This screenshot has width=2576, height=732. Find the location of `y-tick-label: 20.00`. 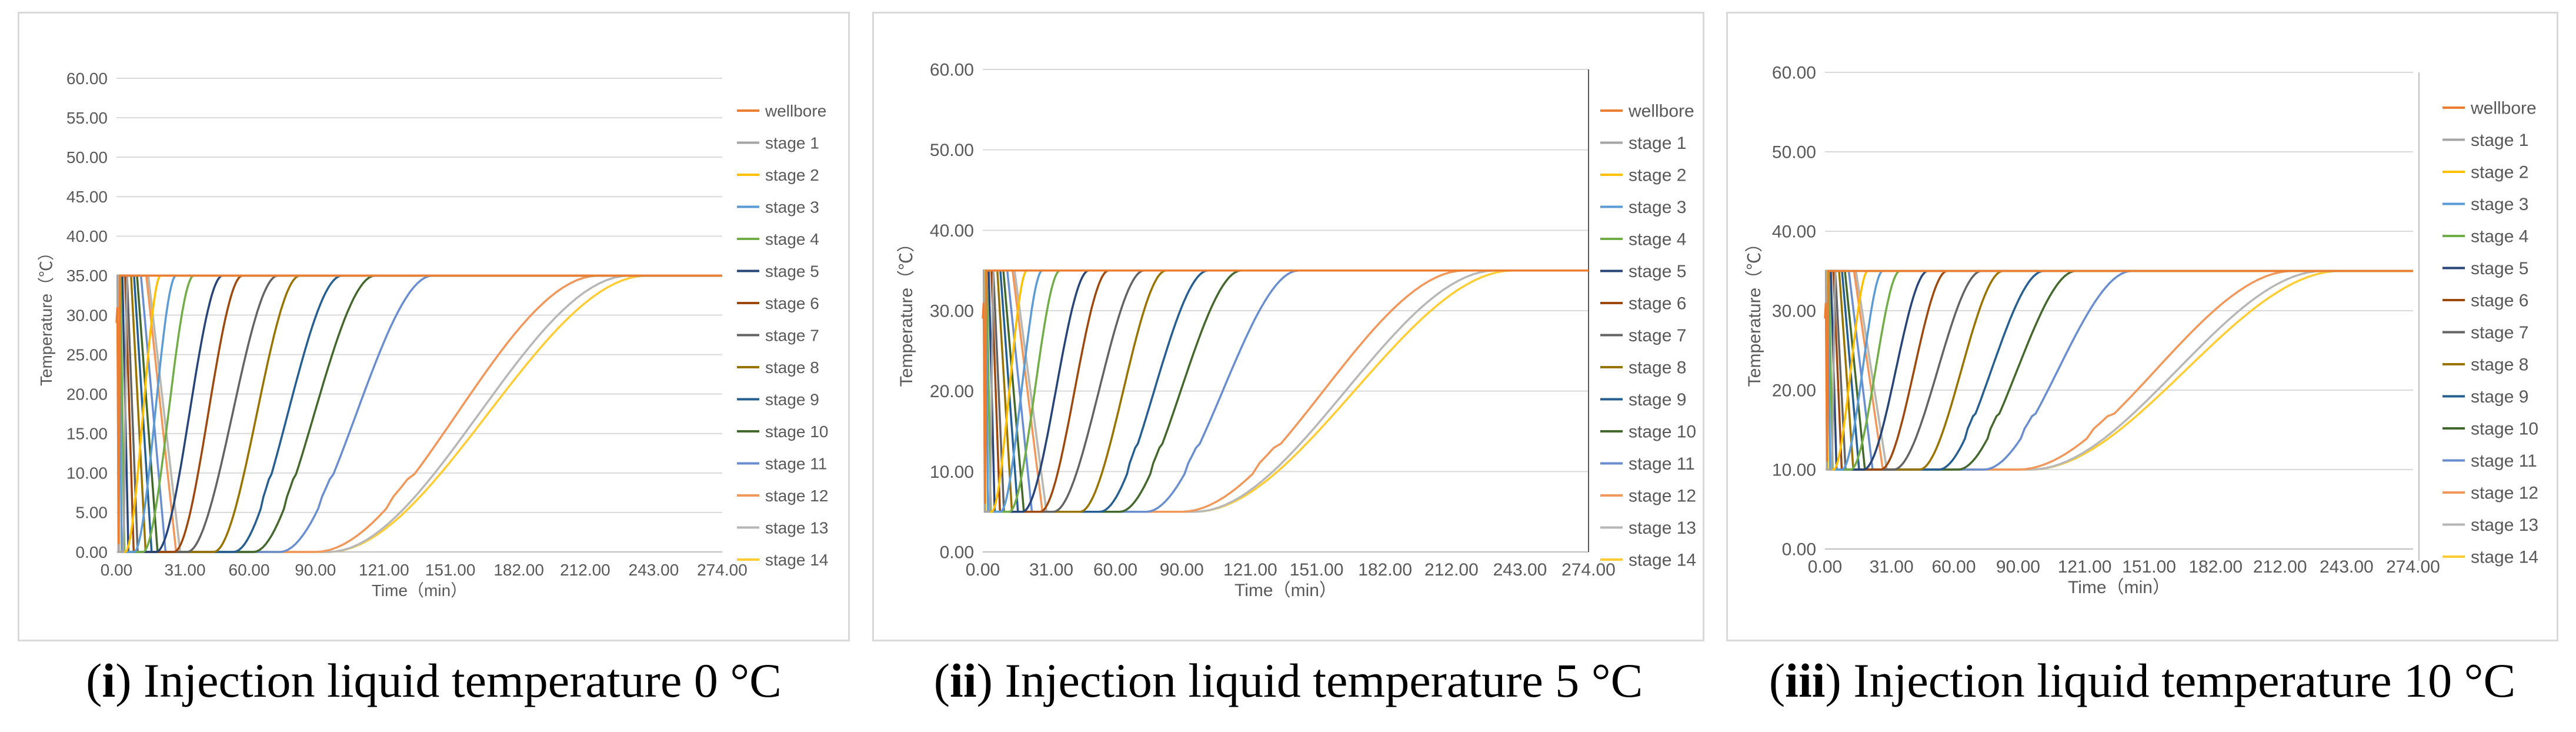

y-tick-label: 20.00 is located at coordinates (952, 391).